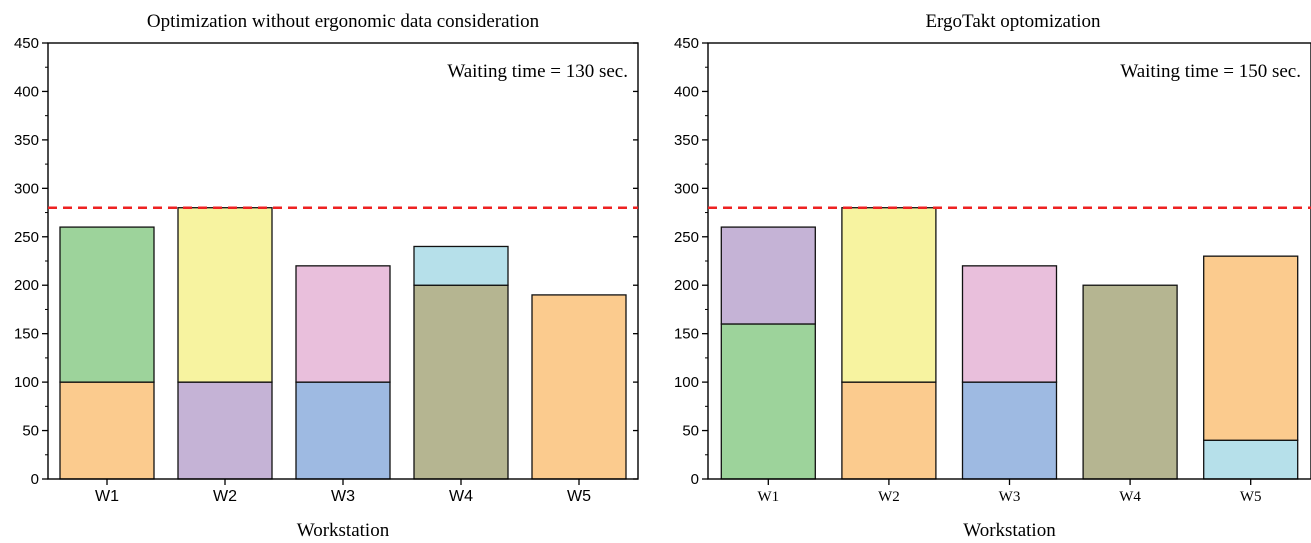 This screenshot has height=543, width=1311. I want to click on waiting-time-annotation: Waiting time = 150 sec., so click(1210, 71).